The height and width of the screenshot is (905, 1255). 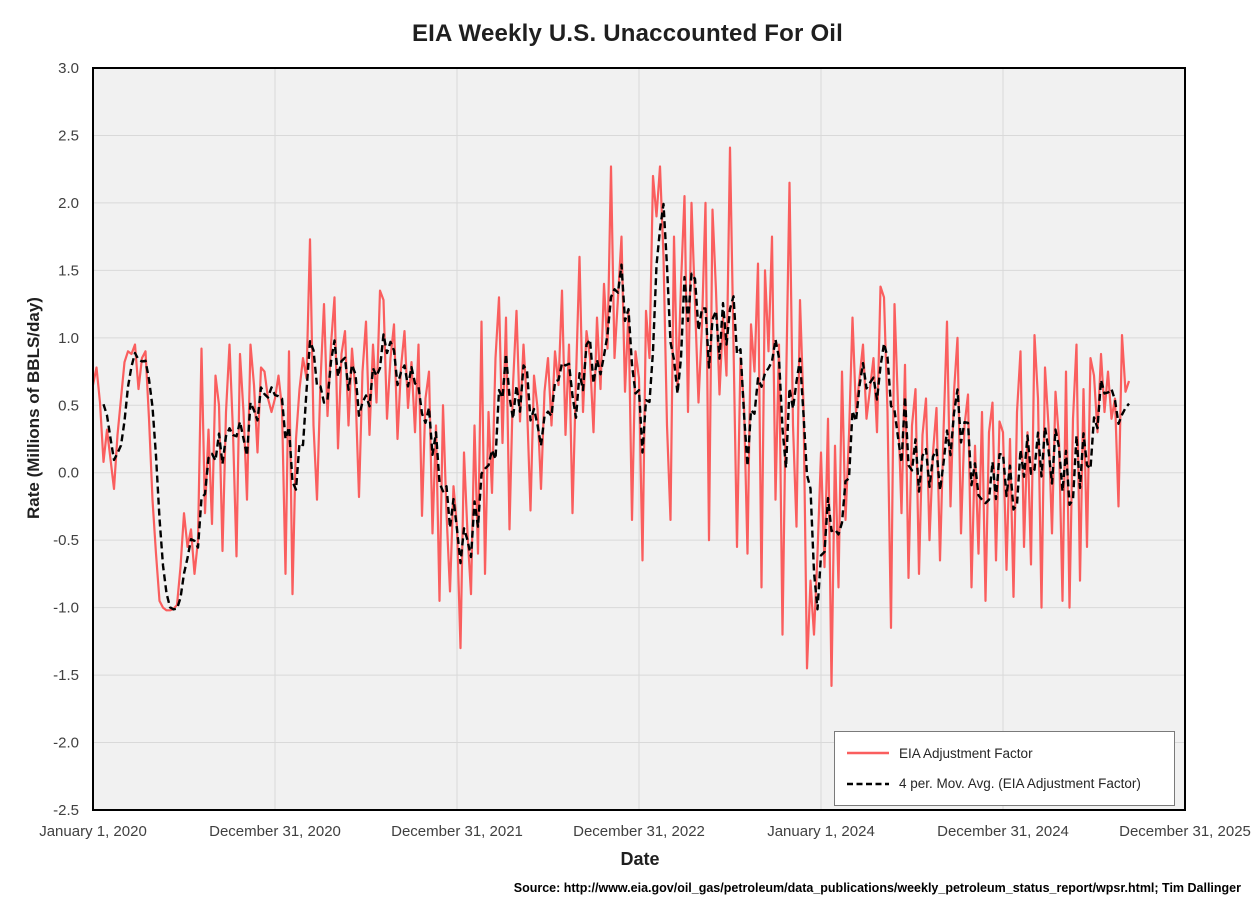 I want to click on y-tick-label: 0.0, so click(x=68, y=473).